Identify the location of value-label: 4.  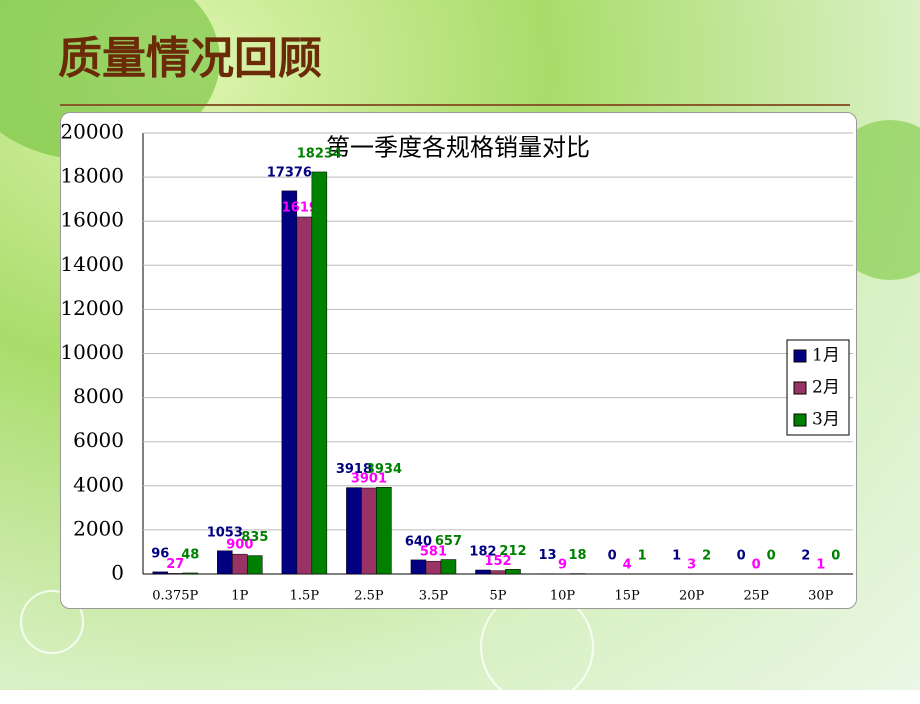
(627, 564).